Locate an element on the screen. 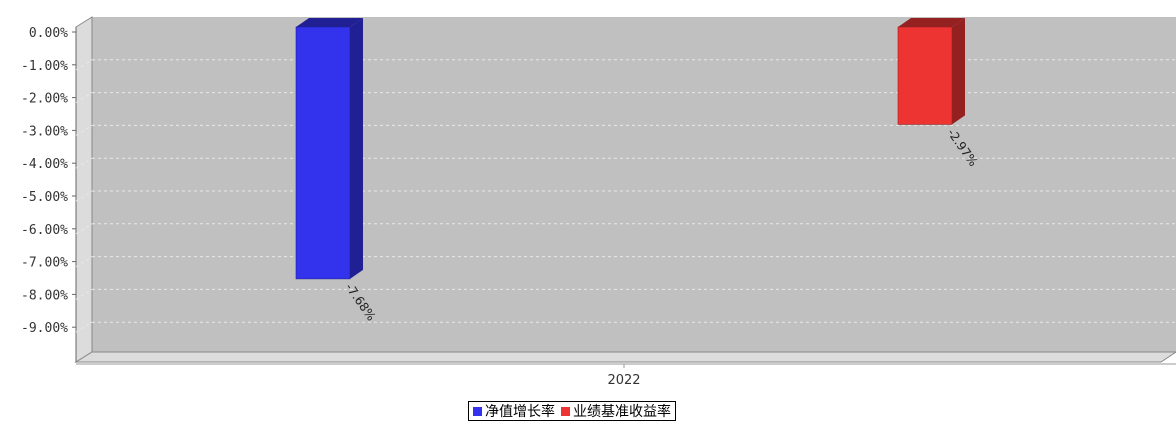 The image size is (1176, 423). bar-benchmark-return is located at coordinates (931, 71).